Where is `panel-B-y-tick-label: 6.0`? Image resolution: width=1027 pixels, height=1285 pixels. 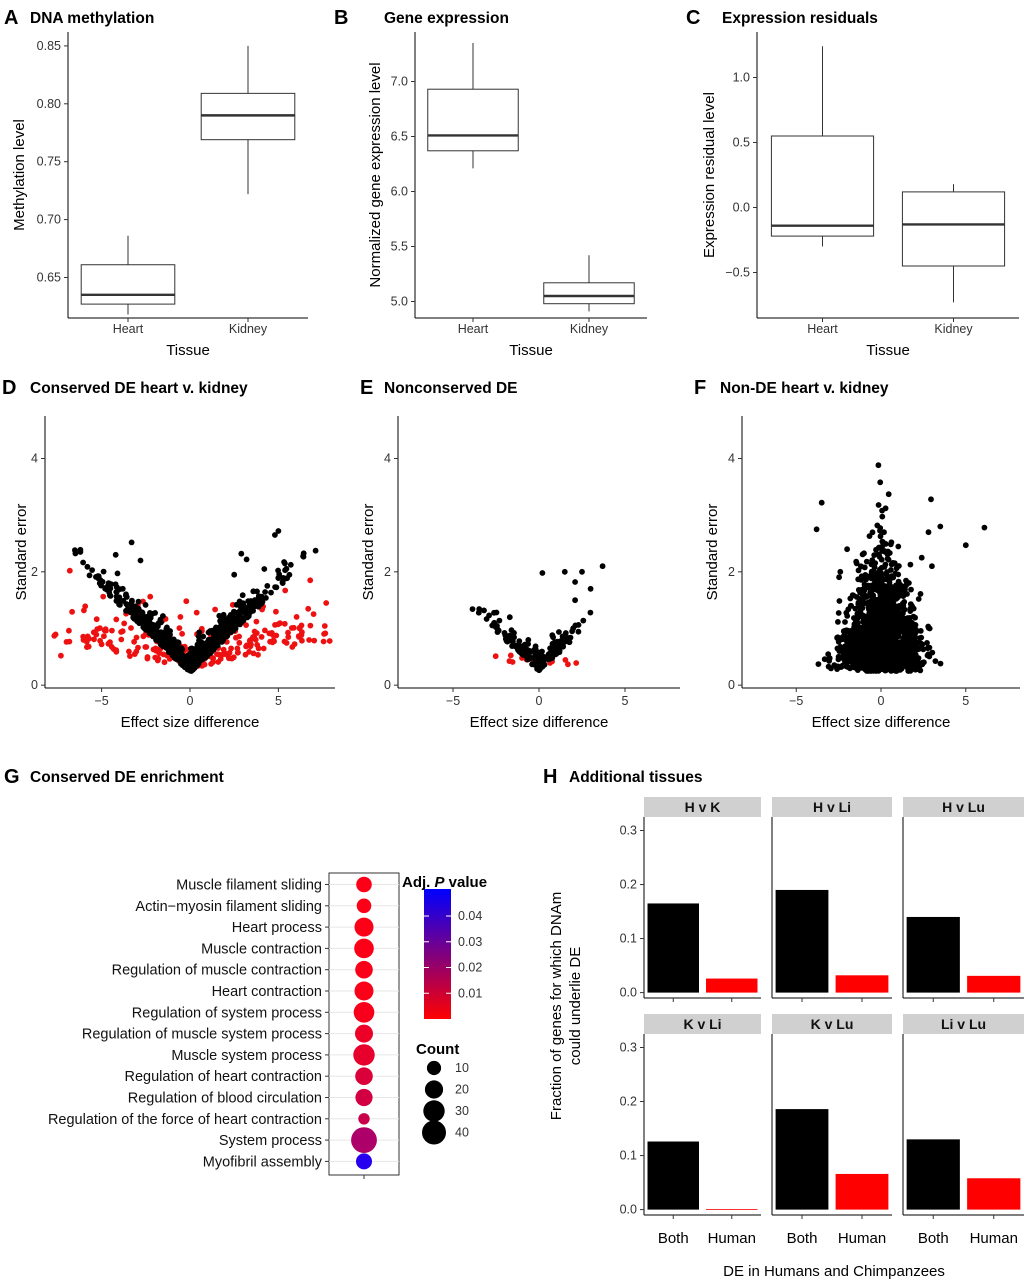
panel-B-y-tick-label: 6.0 is located at coordinates (399, 192).